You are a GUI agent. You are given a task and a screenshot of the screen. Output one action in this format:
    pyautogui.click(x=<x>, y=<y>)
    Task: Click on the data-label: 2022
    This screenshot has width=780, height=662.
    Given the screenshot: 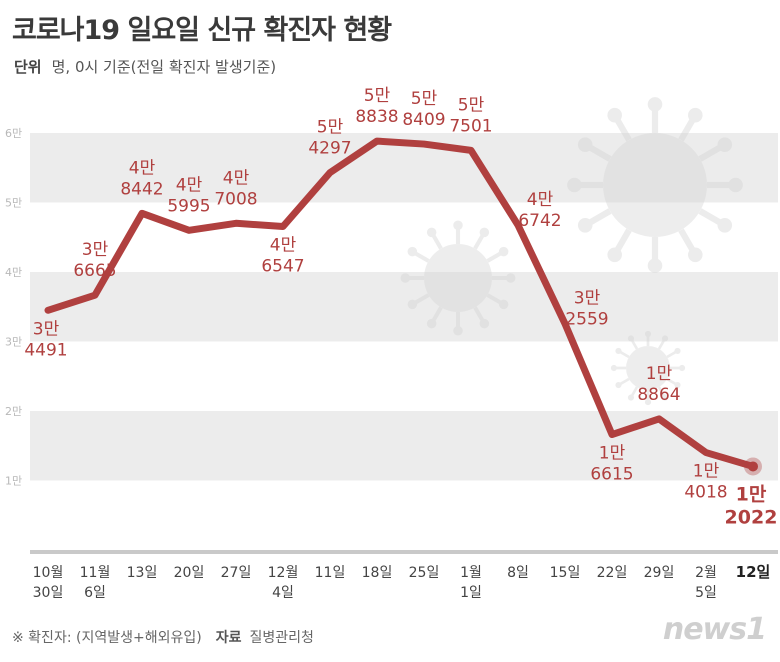 What is the action you would take?
    pyautogui.click(x=751, y=517)
    